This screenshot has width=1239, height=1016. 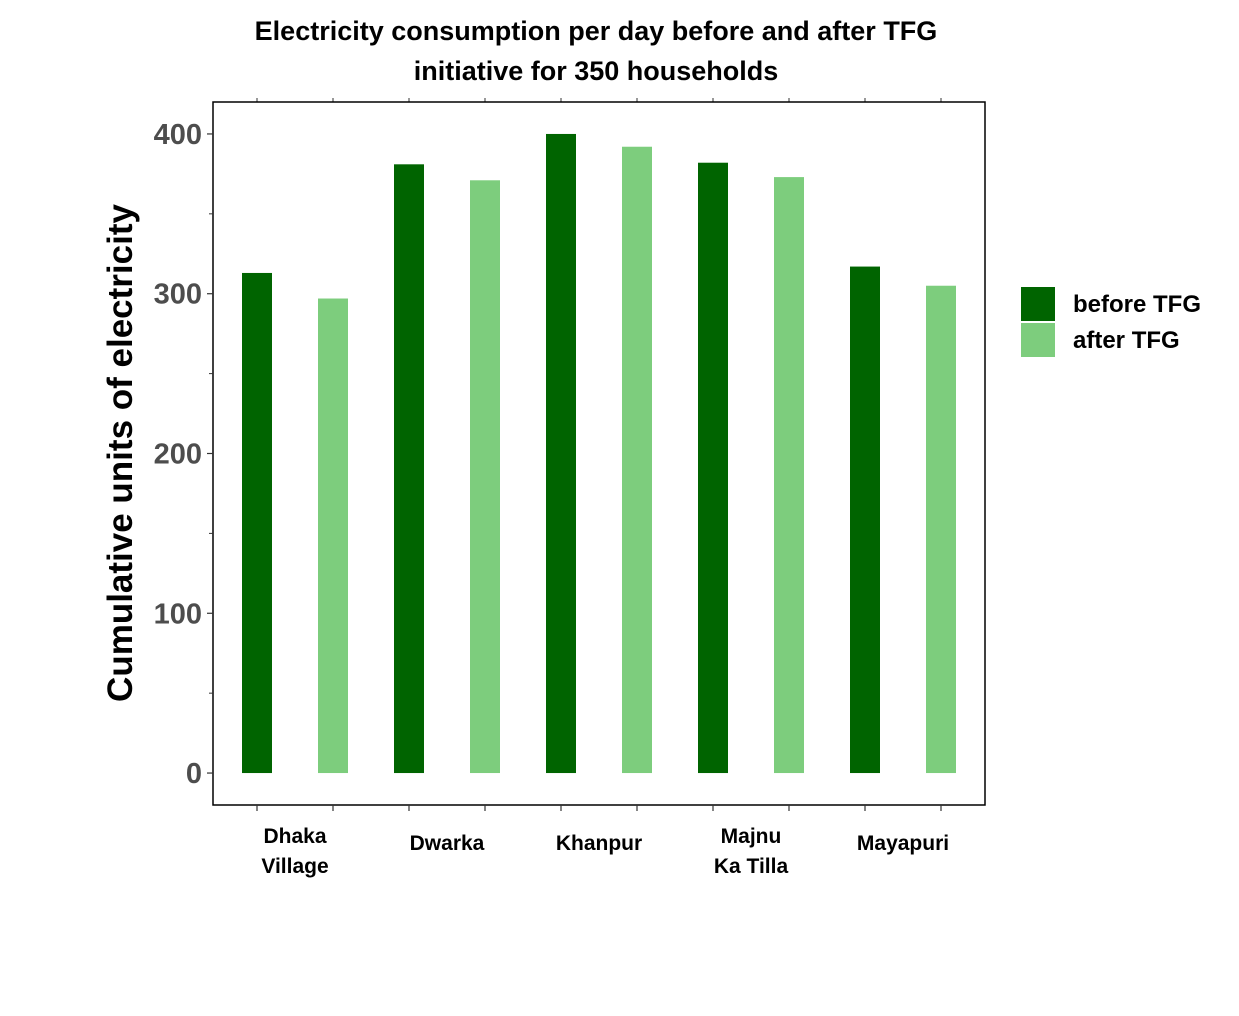 I want to click on x-tick-label: Ka Tilla, so click(x=751, y=866).